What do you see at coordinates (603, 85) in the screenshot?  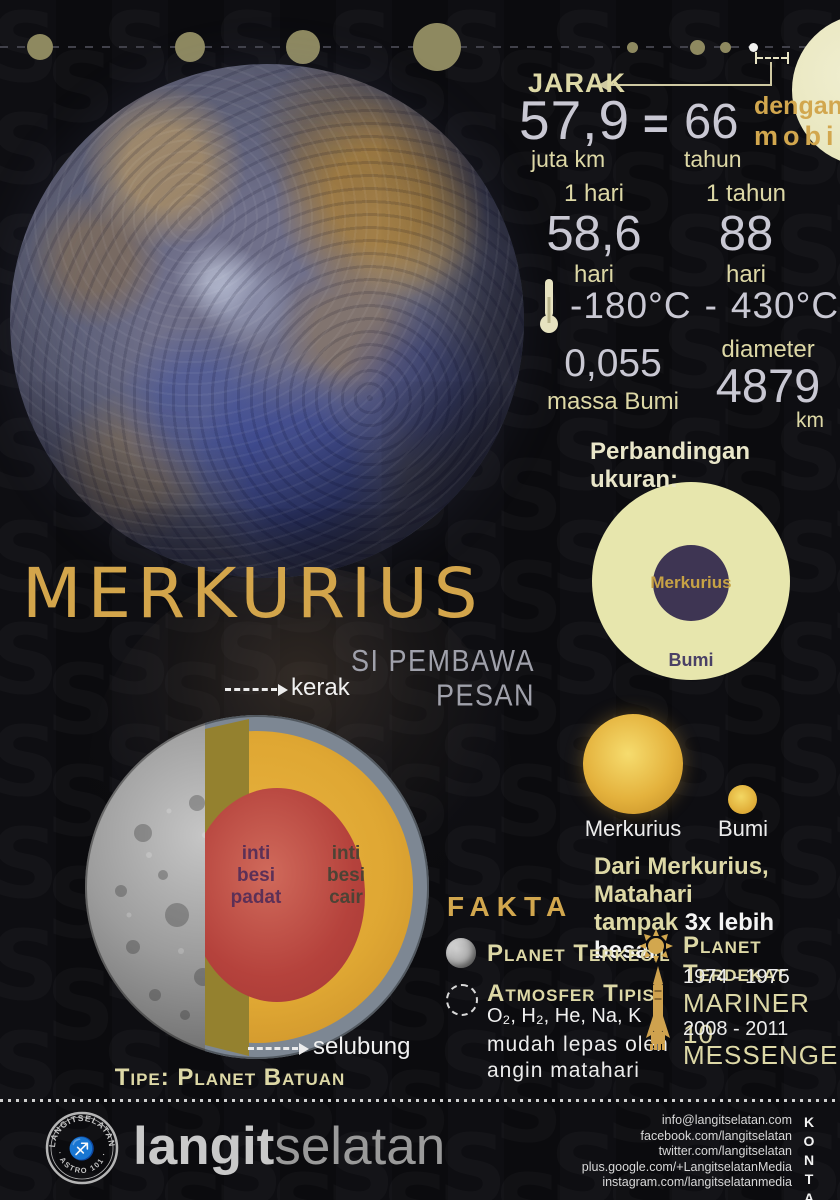 I see `arrow-left-icon` at bounding box center [603, 85].